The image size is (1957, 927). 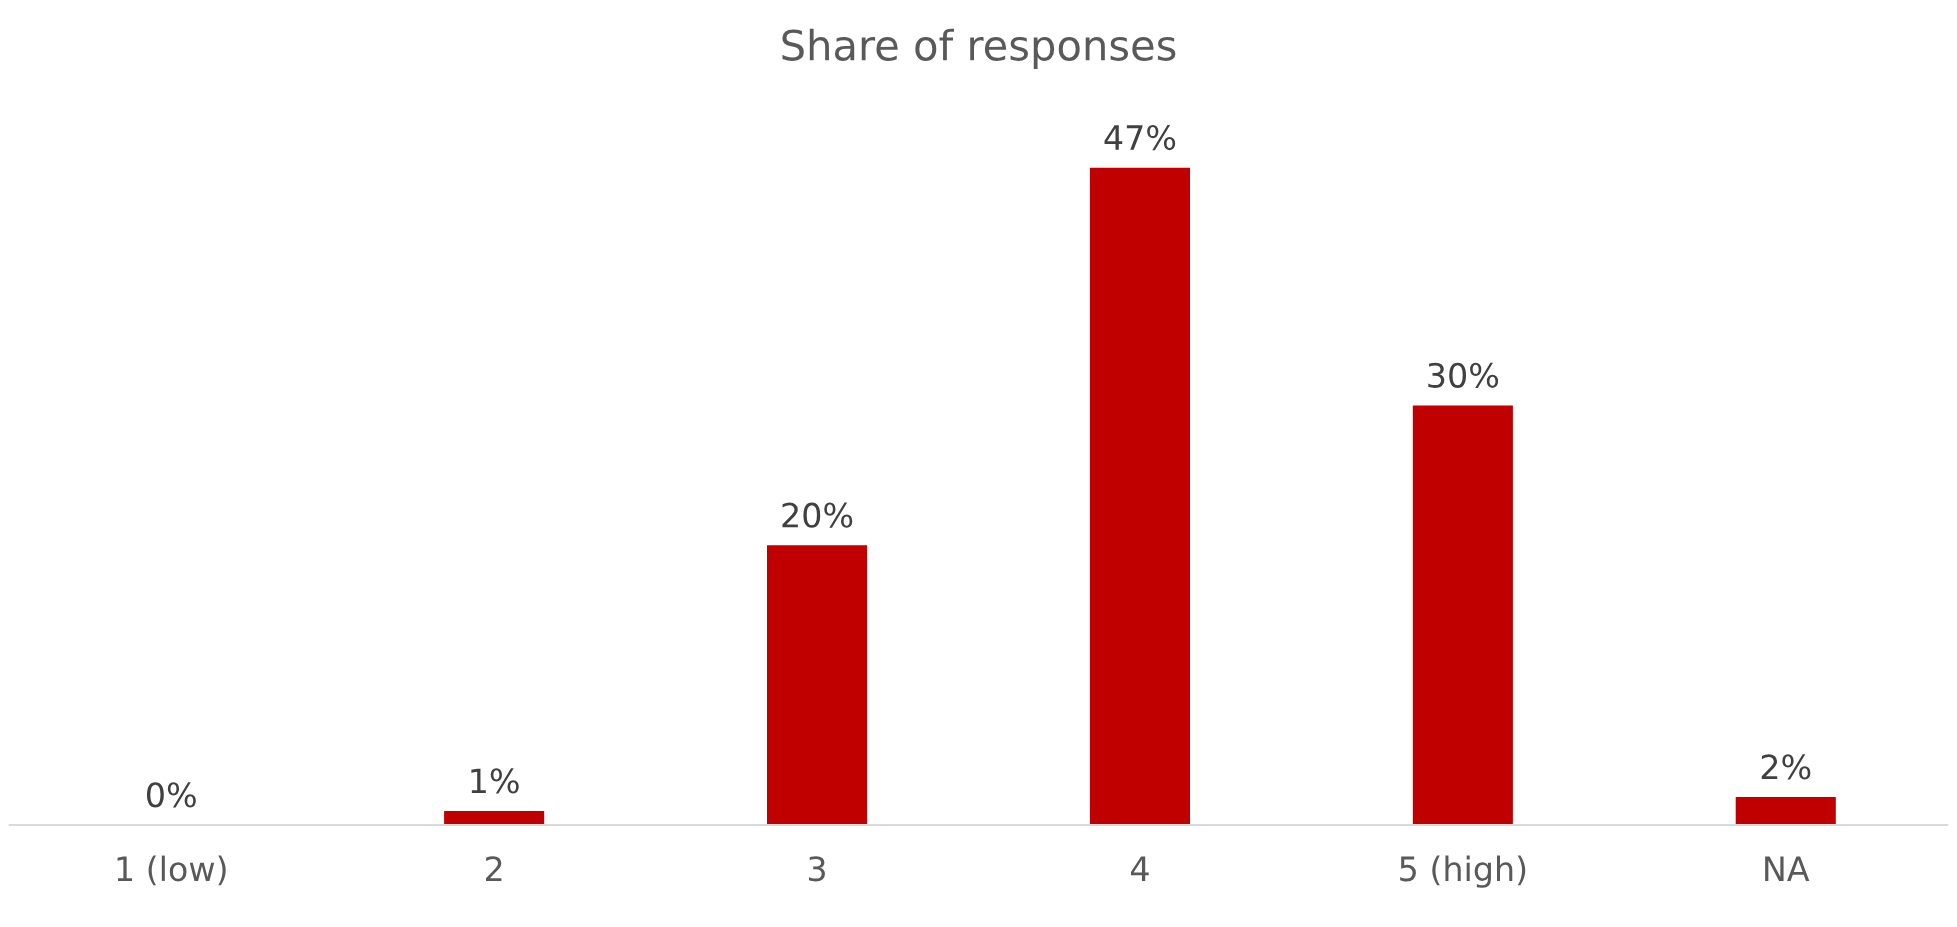 I want to click on x-tick-label: 3, so click(x=816, y=869).